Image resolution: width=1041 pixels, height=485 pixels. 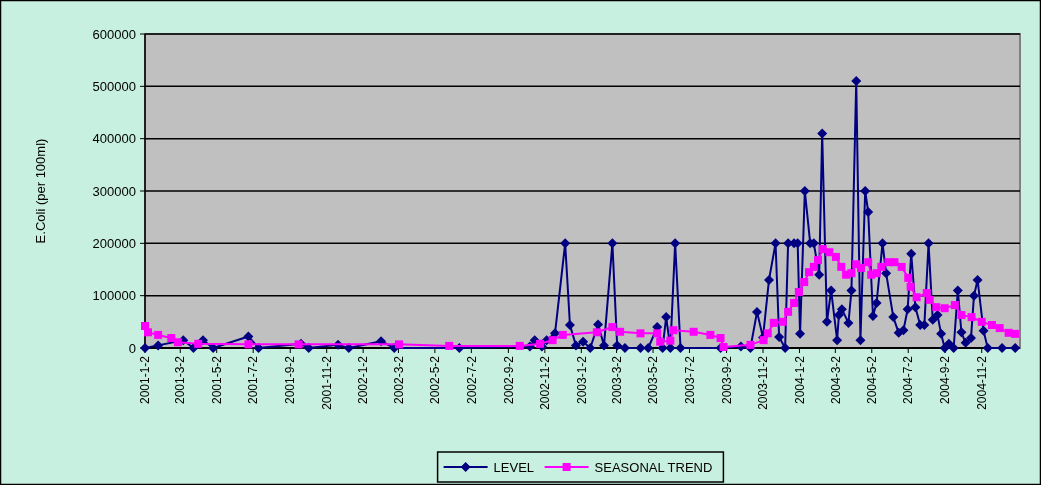 I want to click on y-tick-label: 100000, so click(x=114, y=296).